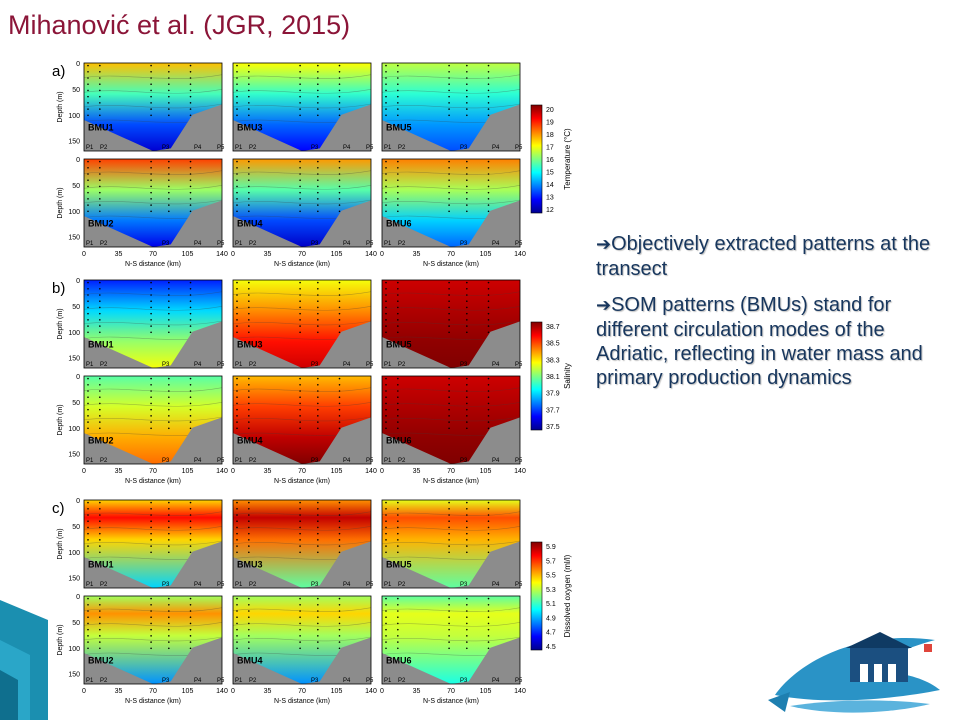 This screenshot has height=720, width=960. I want to click on bmu-label: BMU4, so click(250, 223).